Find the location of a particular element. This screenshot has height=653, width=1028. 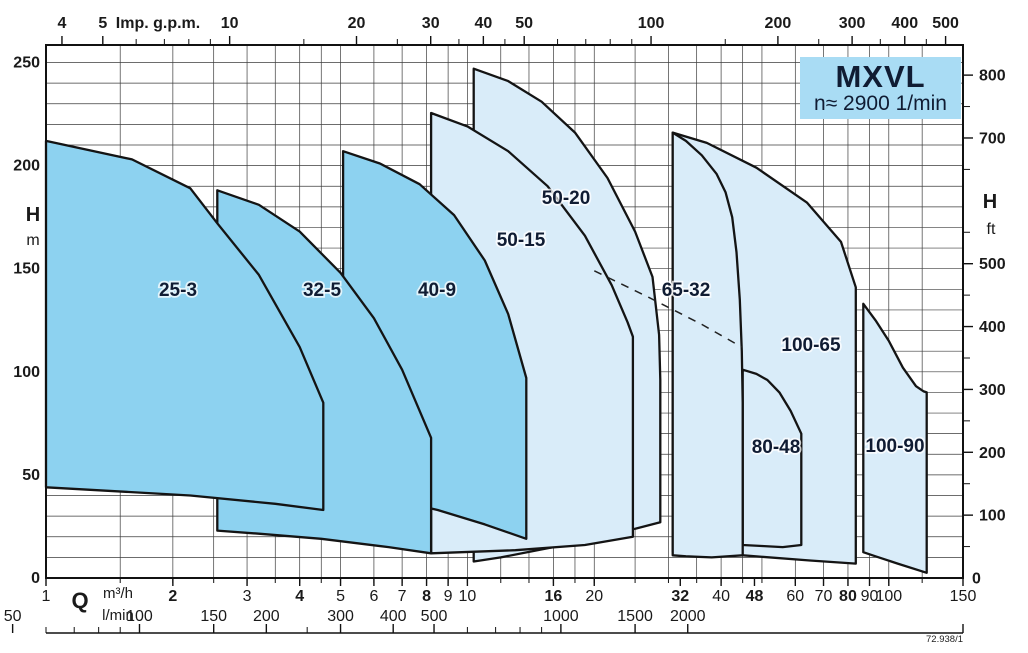

lmin-tick-label: 300 is located at coordinates (340, 616).